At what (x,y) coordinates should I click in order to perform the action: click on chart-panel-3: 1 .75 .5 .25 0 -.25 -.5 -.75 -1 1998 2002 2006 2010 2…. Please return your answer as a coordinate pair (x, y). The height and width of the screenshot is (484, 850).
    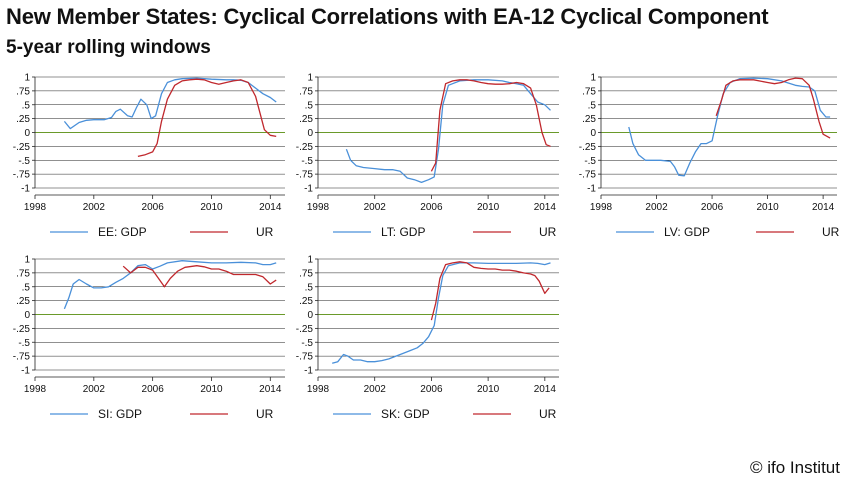
    Looking at the image, I should click on (709, 156).